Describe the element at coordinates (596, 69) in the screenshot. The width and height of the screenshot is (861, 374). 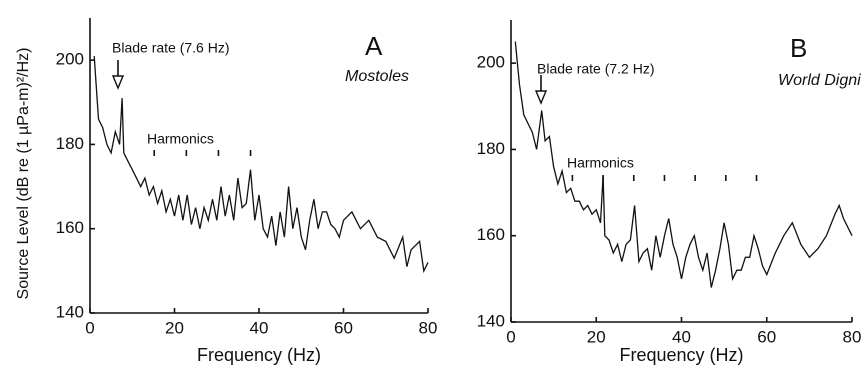
I see `blade-rate-label: Blade rate (7.2 Hz)` at that location.